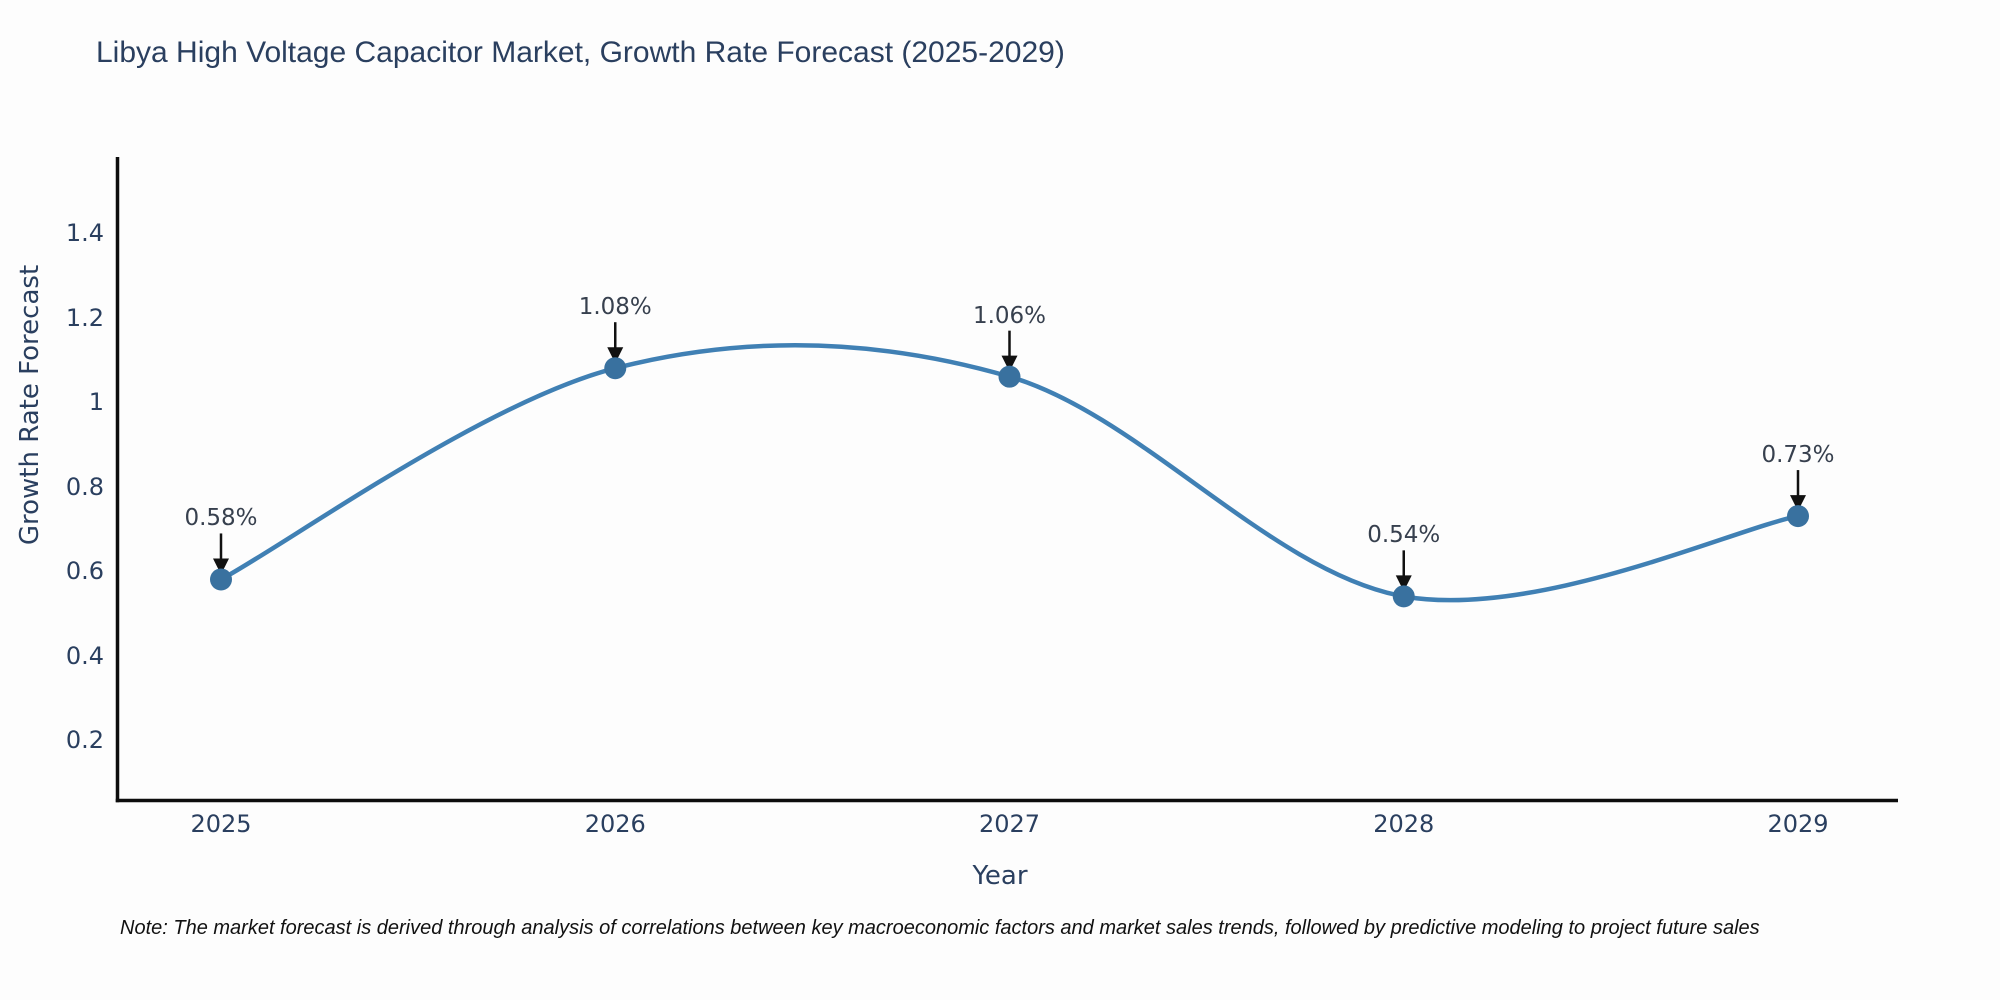  Describe the element at coordinates (84, 486) in the screenshot. I see `y-tick-label: 0.8` at that location.